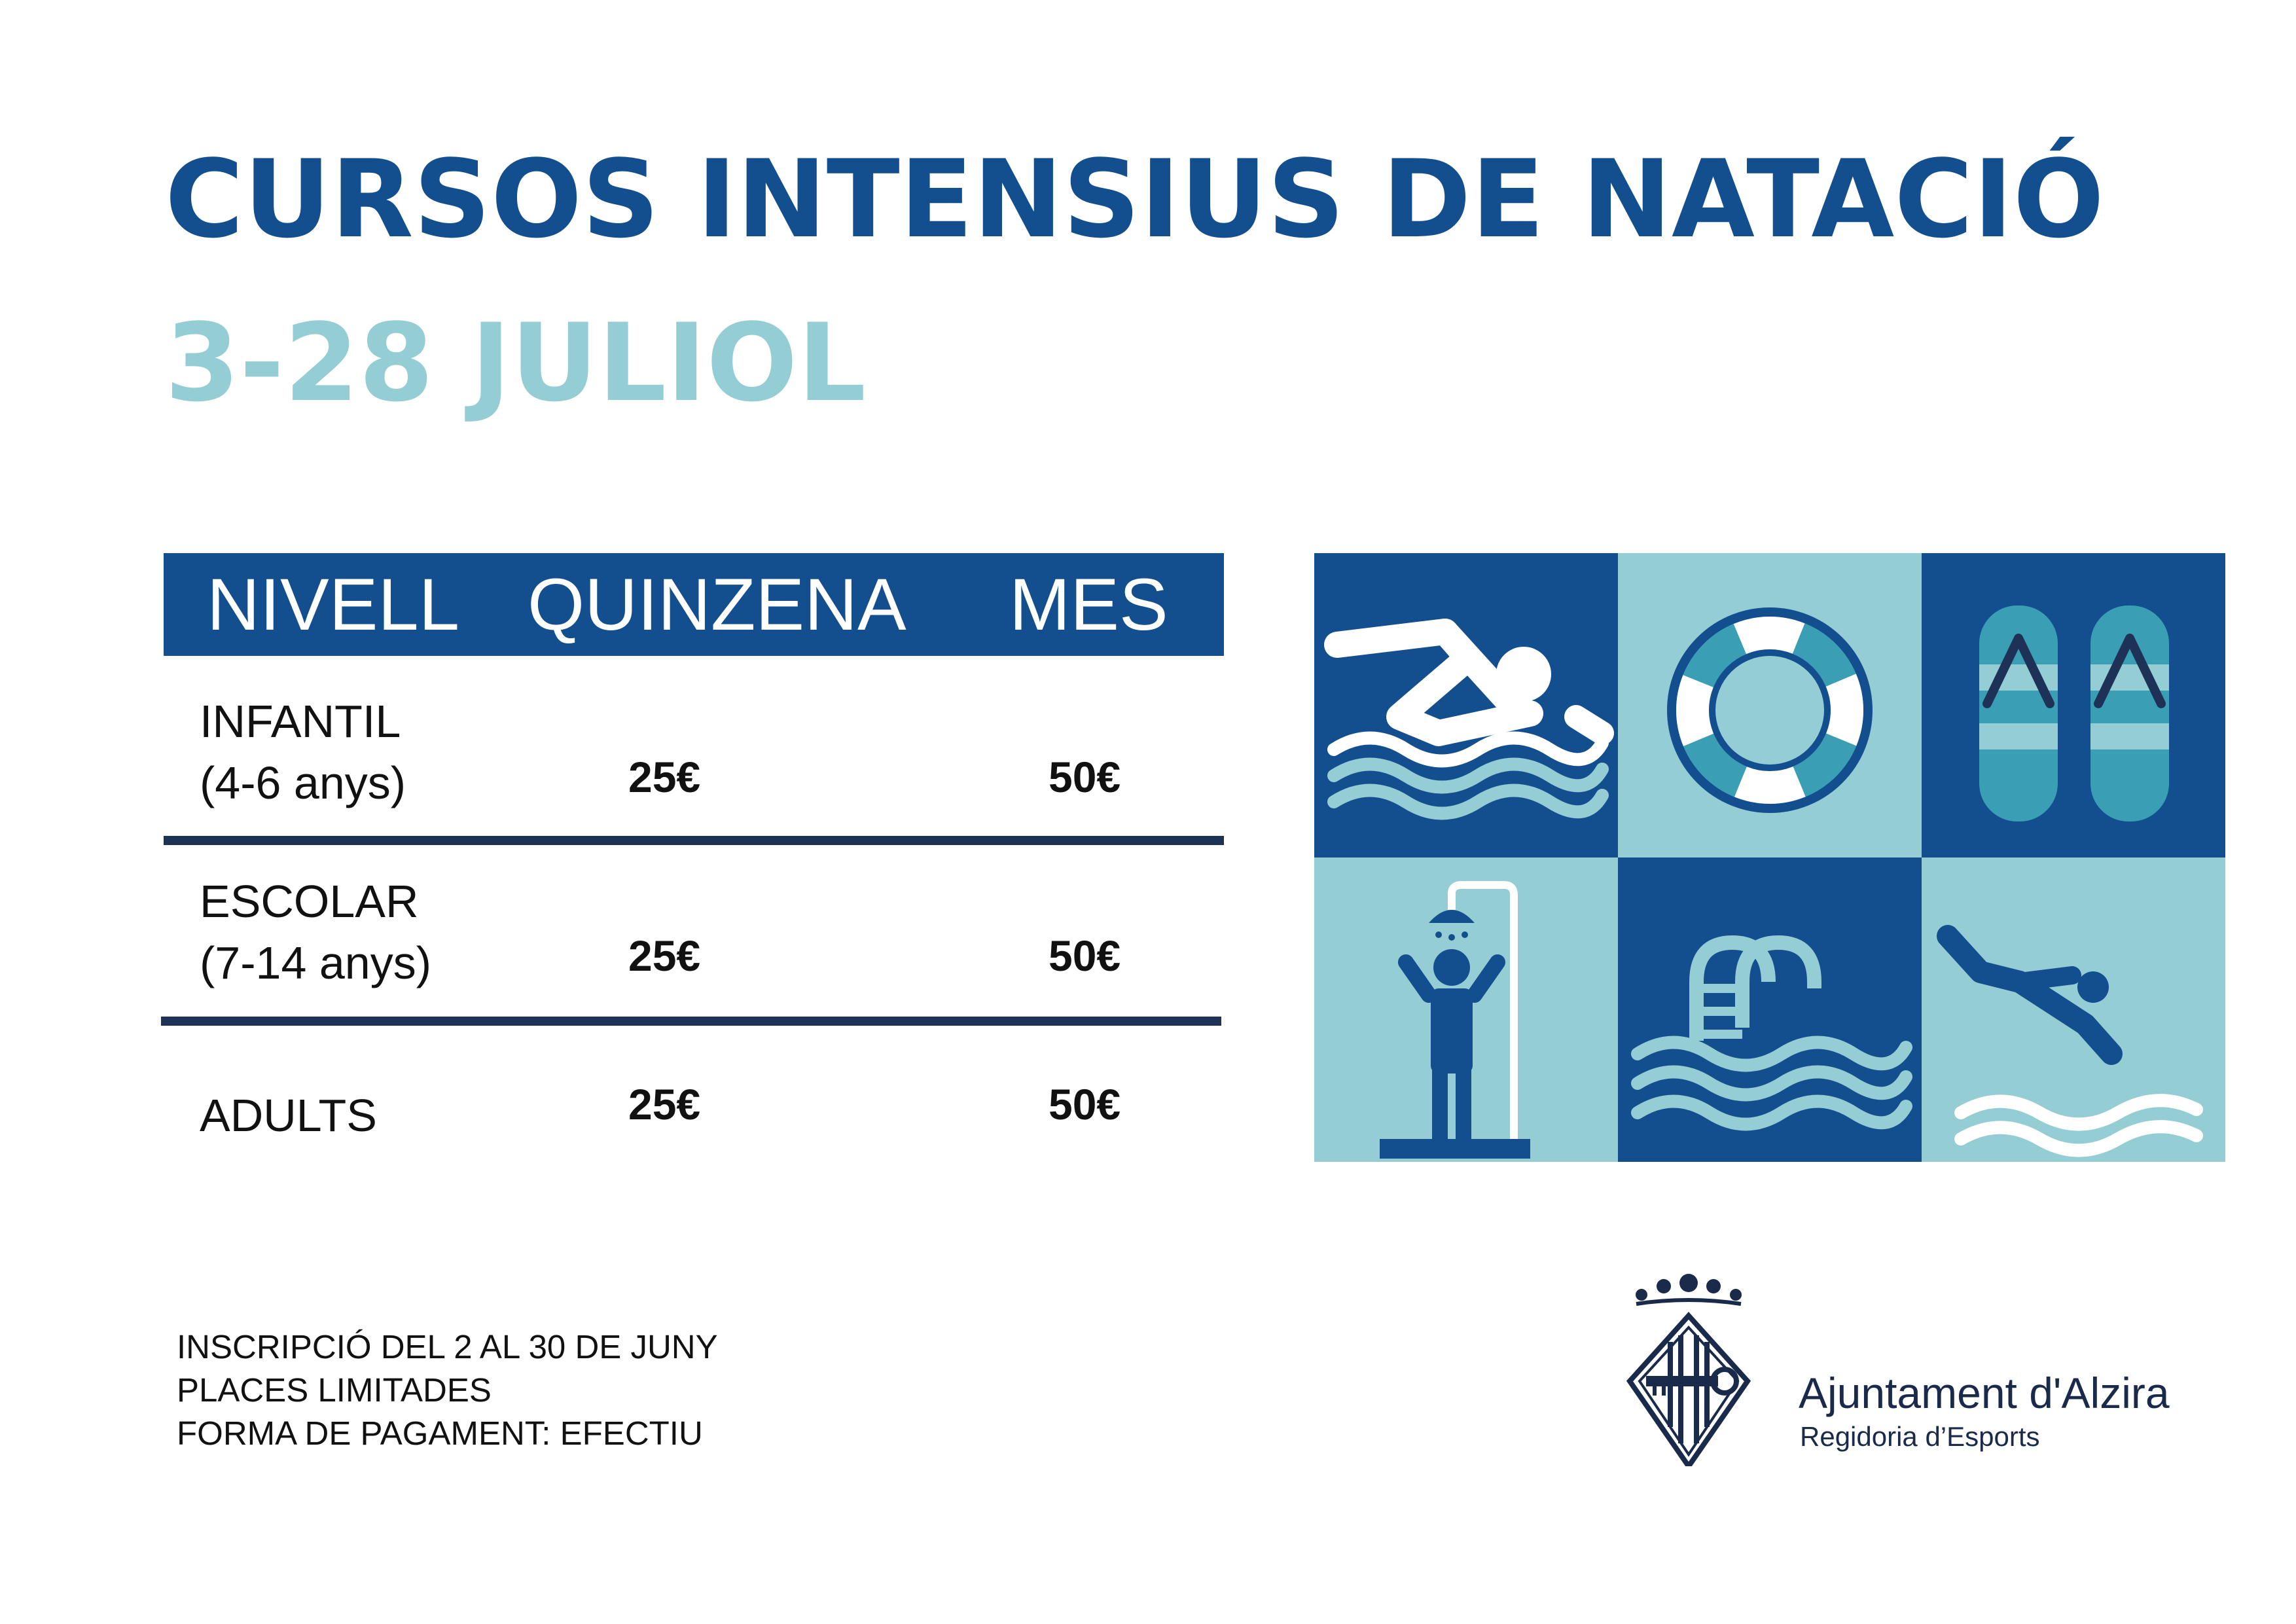  Describe the element at coordinates (300, 722) in the screenshot. I see `level-name: INFANTIL` at that location.